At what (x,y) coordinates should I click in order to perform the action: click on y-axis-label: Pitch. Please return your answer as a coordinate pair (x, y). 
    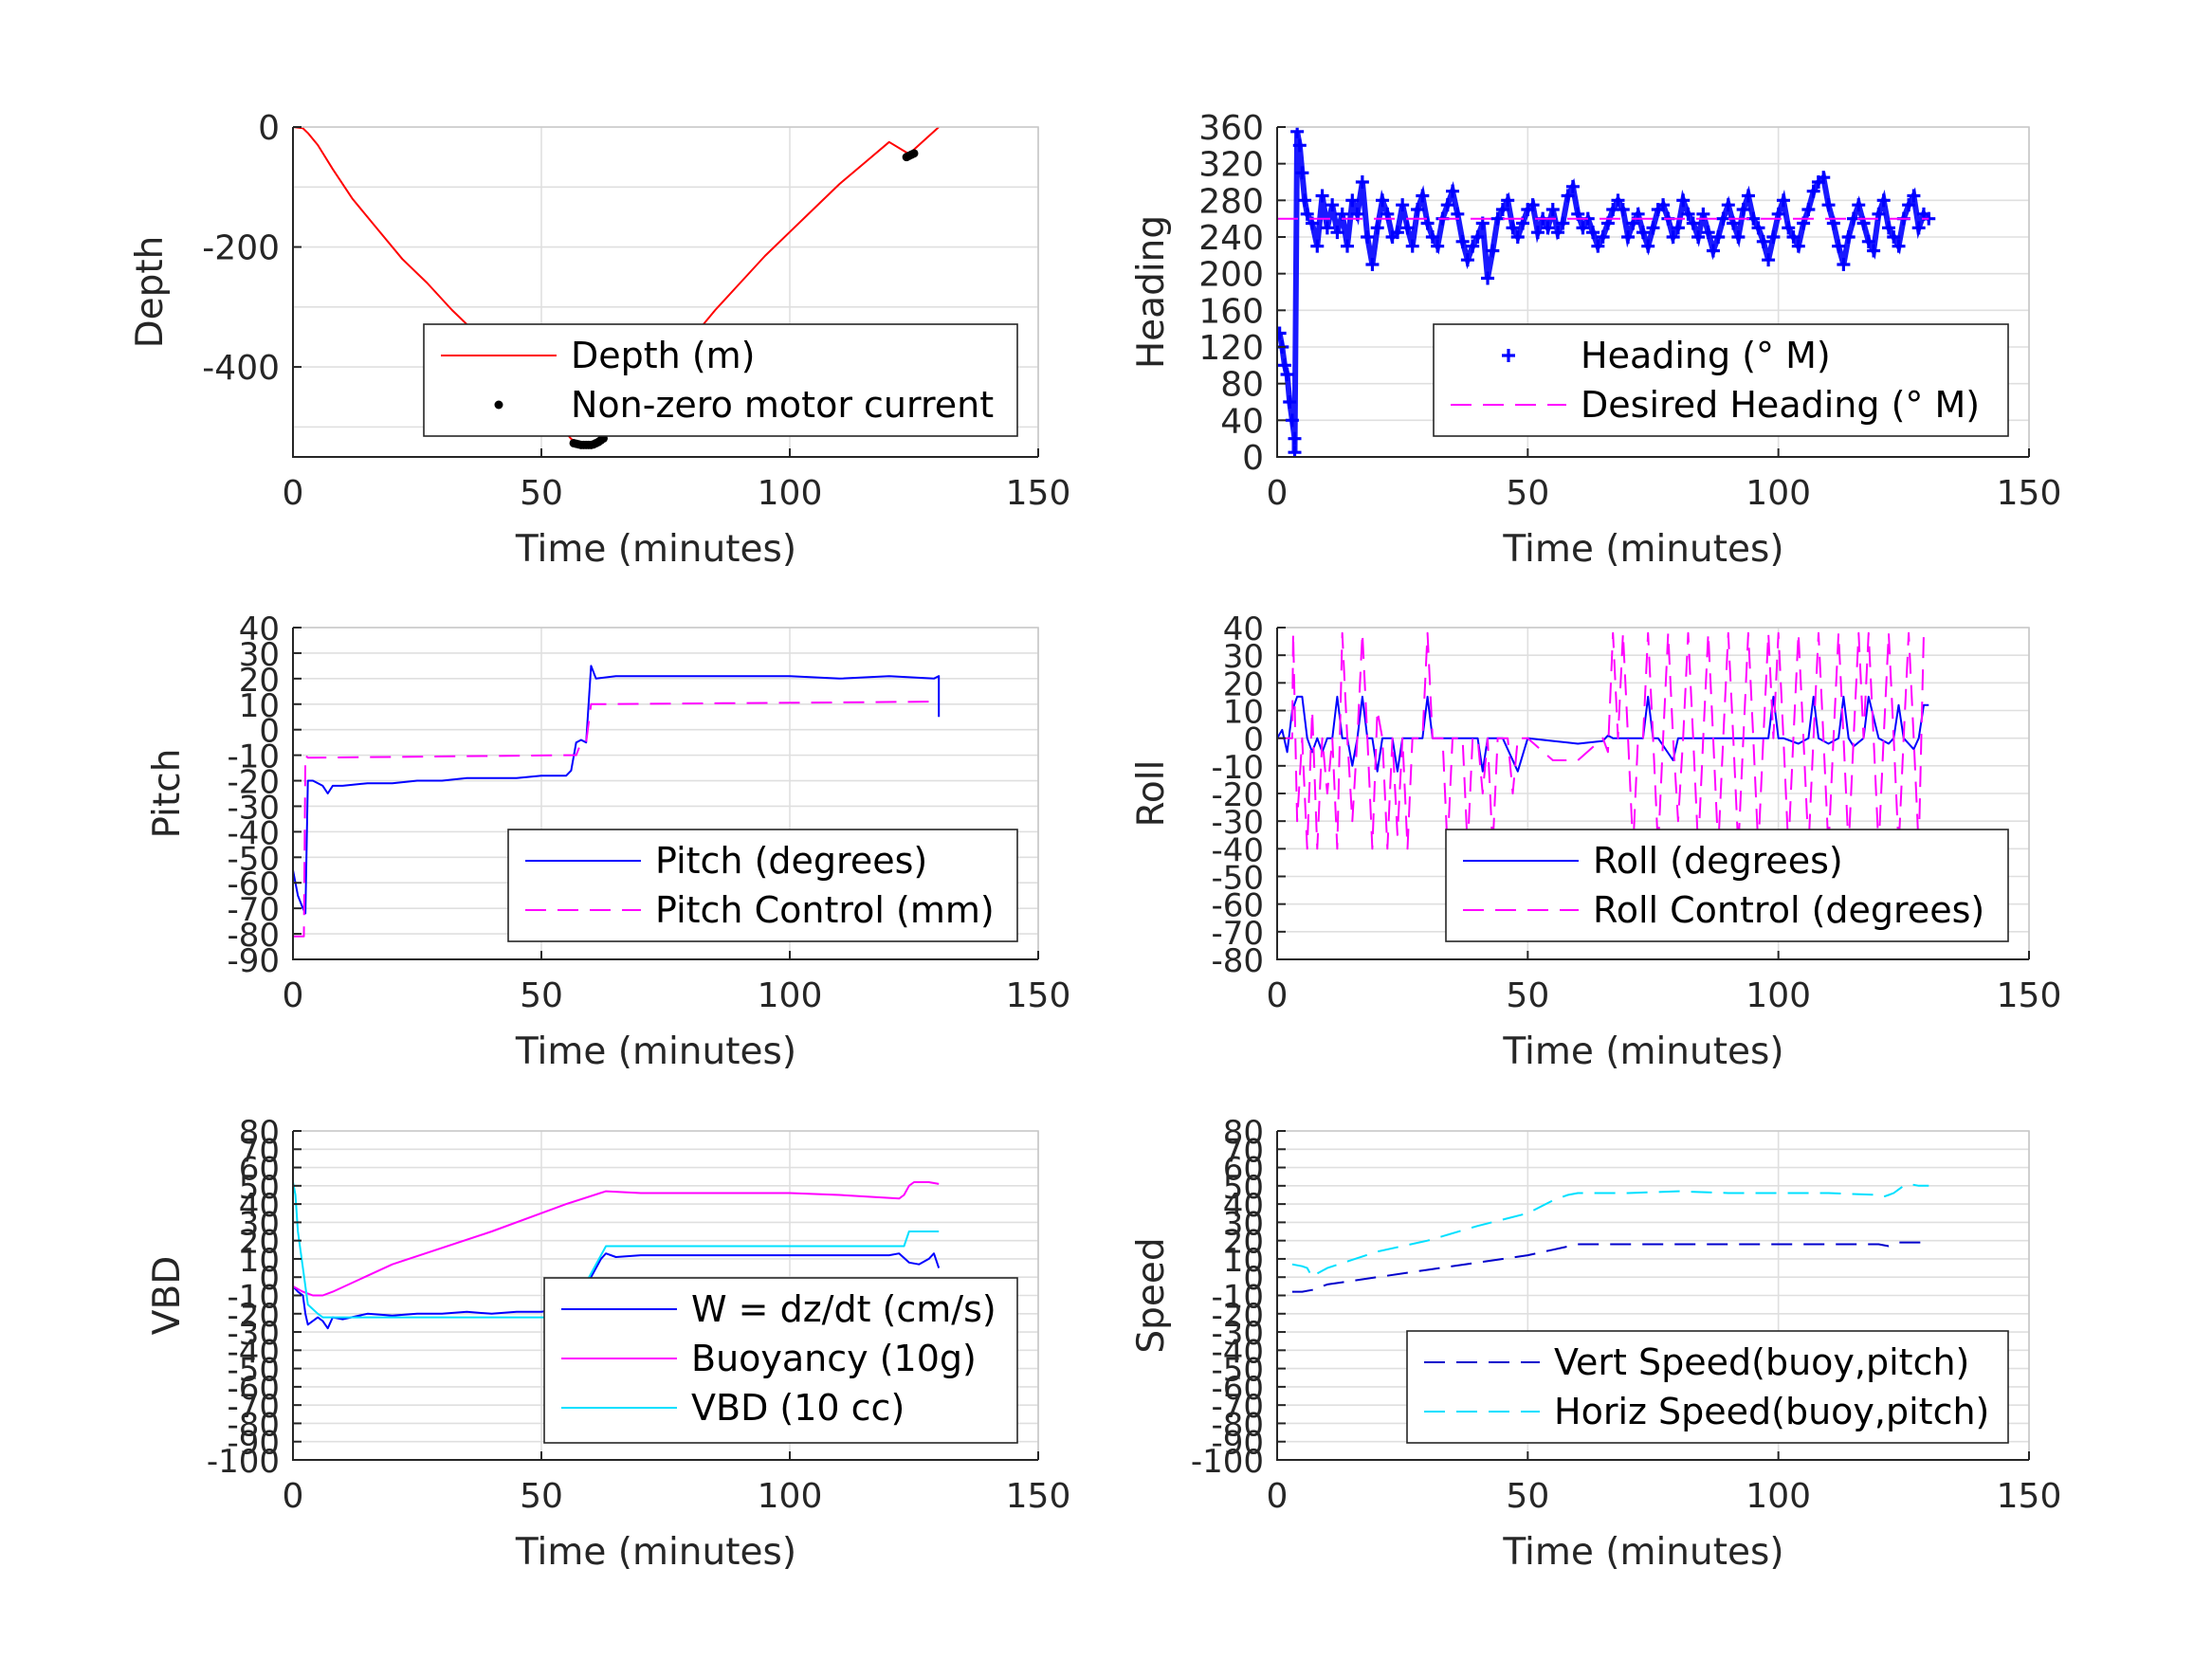
    Looking at the image, I should click on (167, 794).